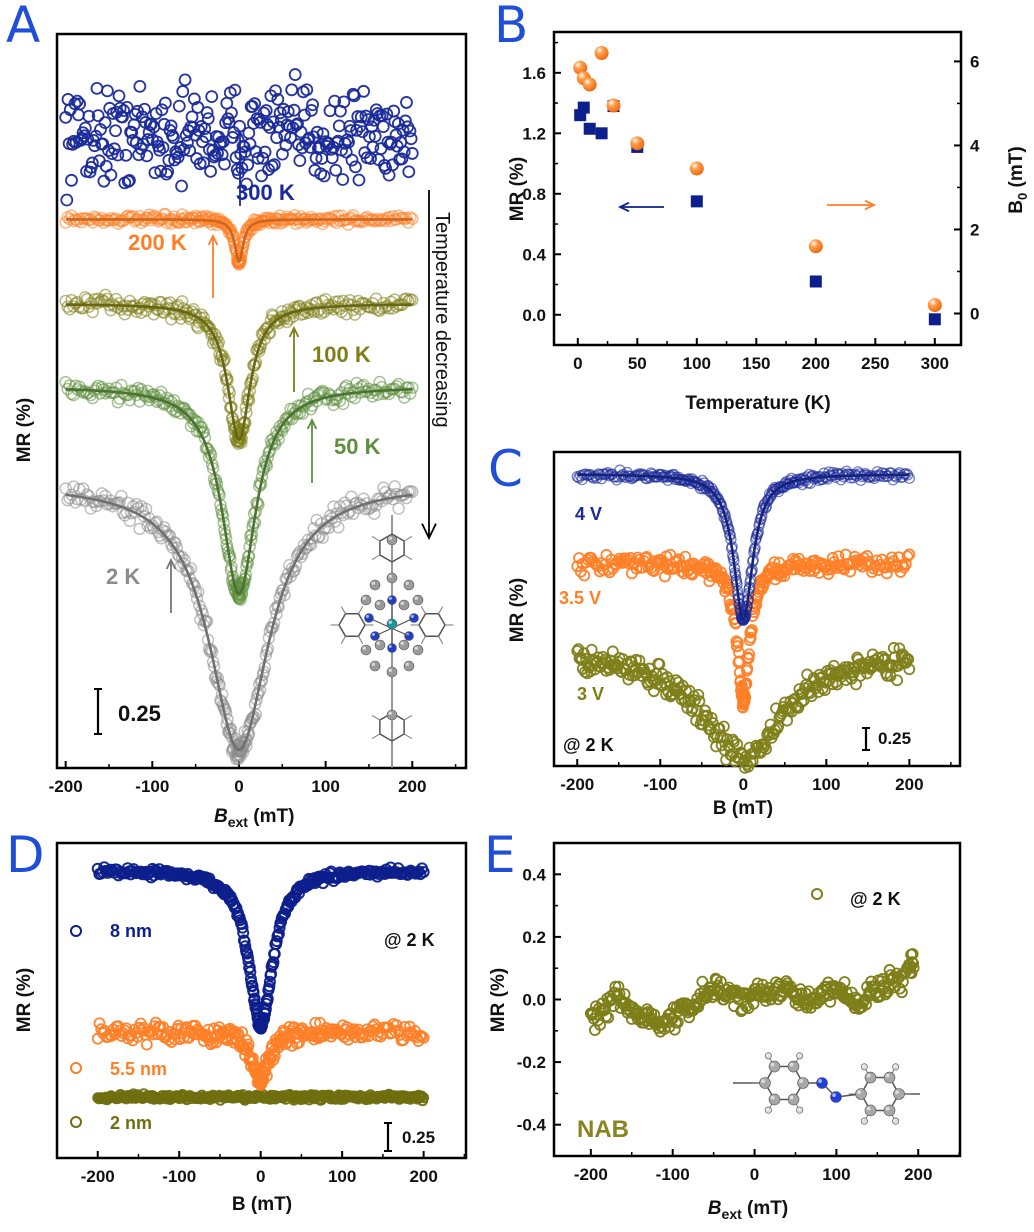  Describe the element at coordinates (974, 313) in the screenshot. I see `y-right-tick-label-b: 0` at that location.